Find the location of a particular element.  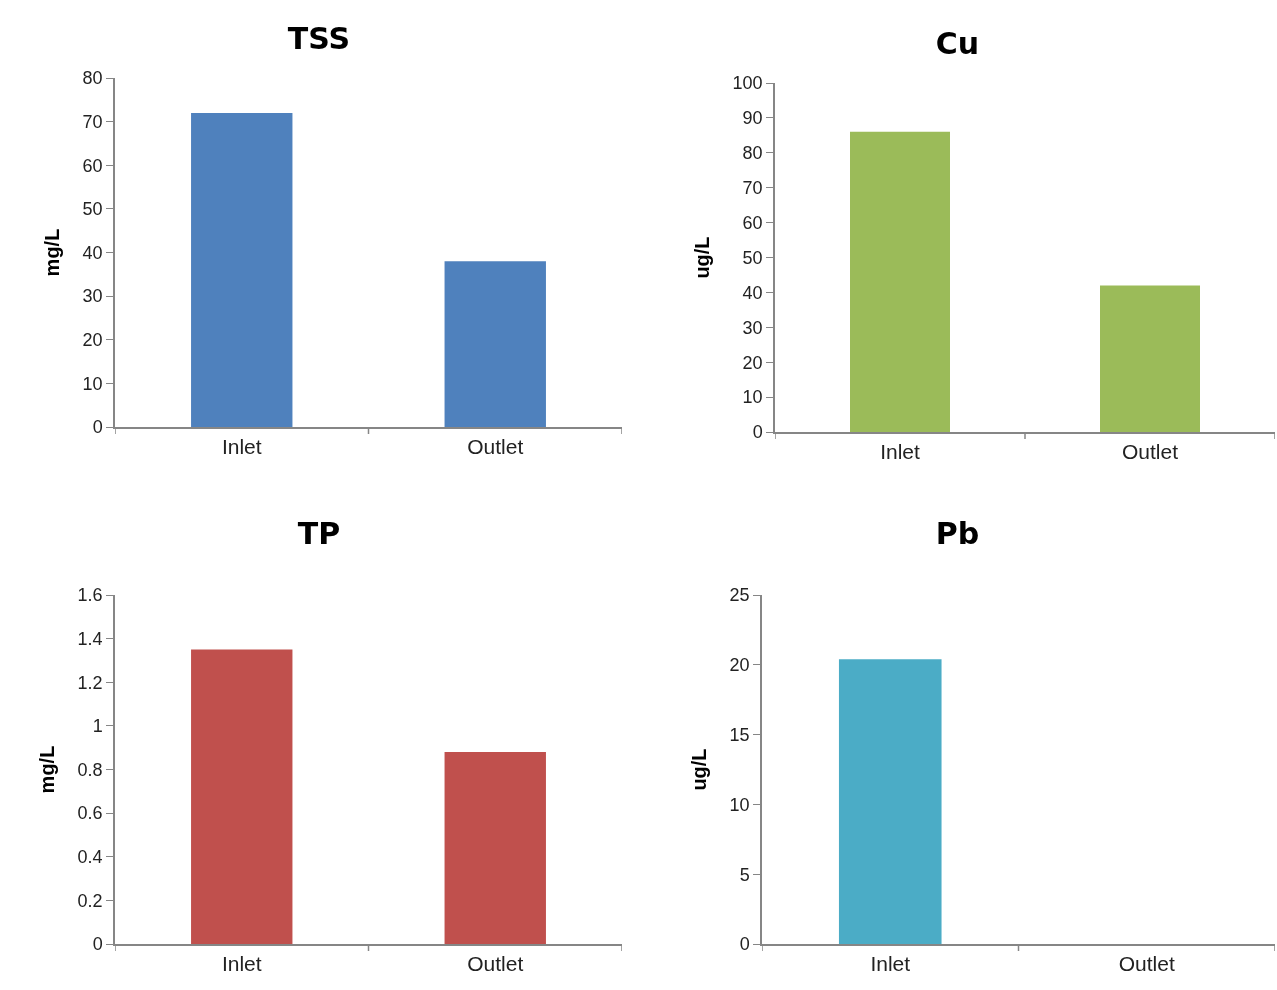

chart-title: TP is located at coordinates (319, 533).